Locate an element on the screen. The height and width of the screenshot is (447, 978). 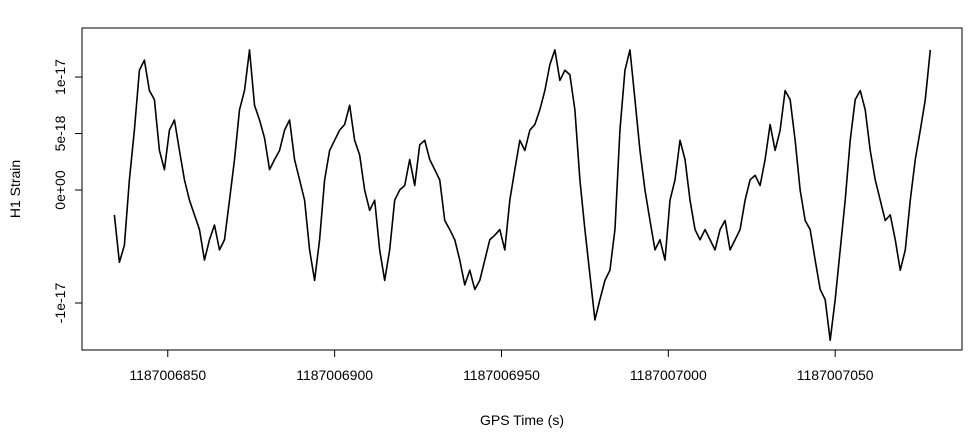
x-tick-label: 1187006950 is located at coordinates (501, 375).